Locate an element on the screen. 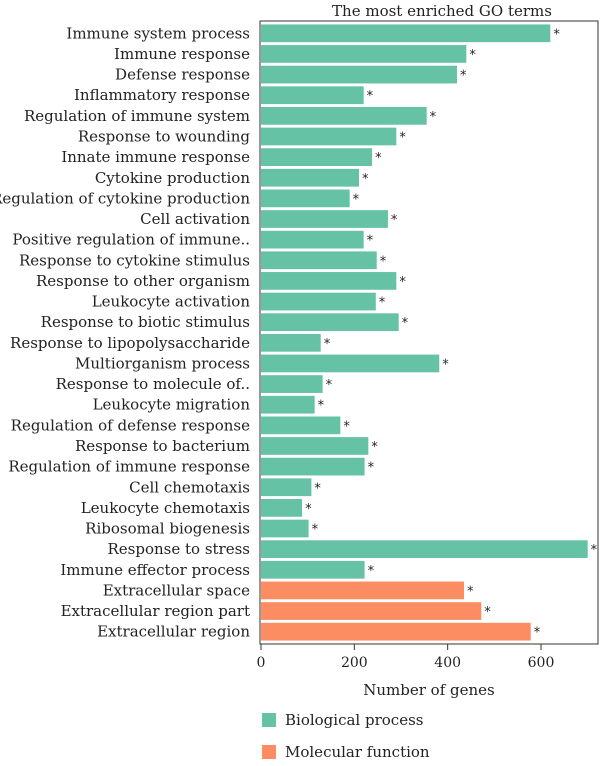 Image resolution: width=600 pixels, height=766 pixels. chart-title: The most enriched GO terms is located at coordinates (442, 11).